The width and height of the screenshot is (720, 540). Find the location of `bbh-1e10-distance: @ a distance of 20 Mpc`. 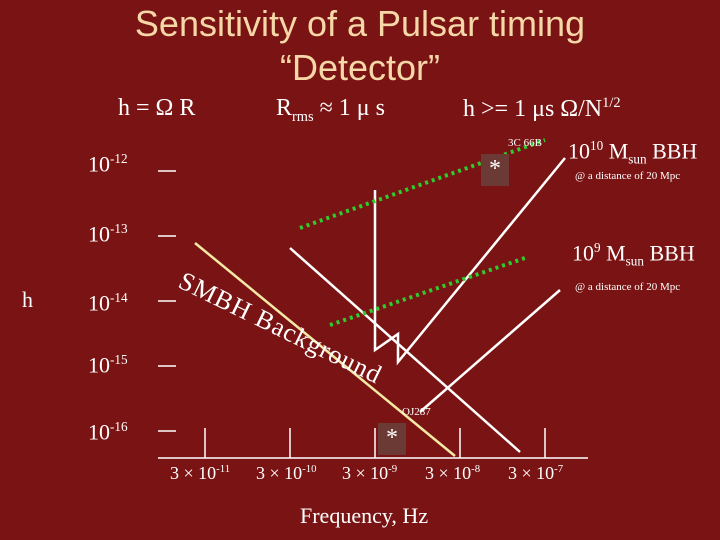

bbh-1e10-distance: @ a distance of 20 Mpc is located at coordinates (628, 176).